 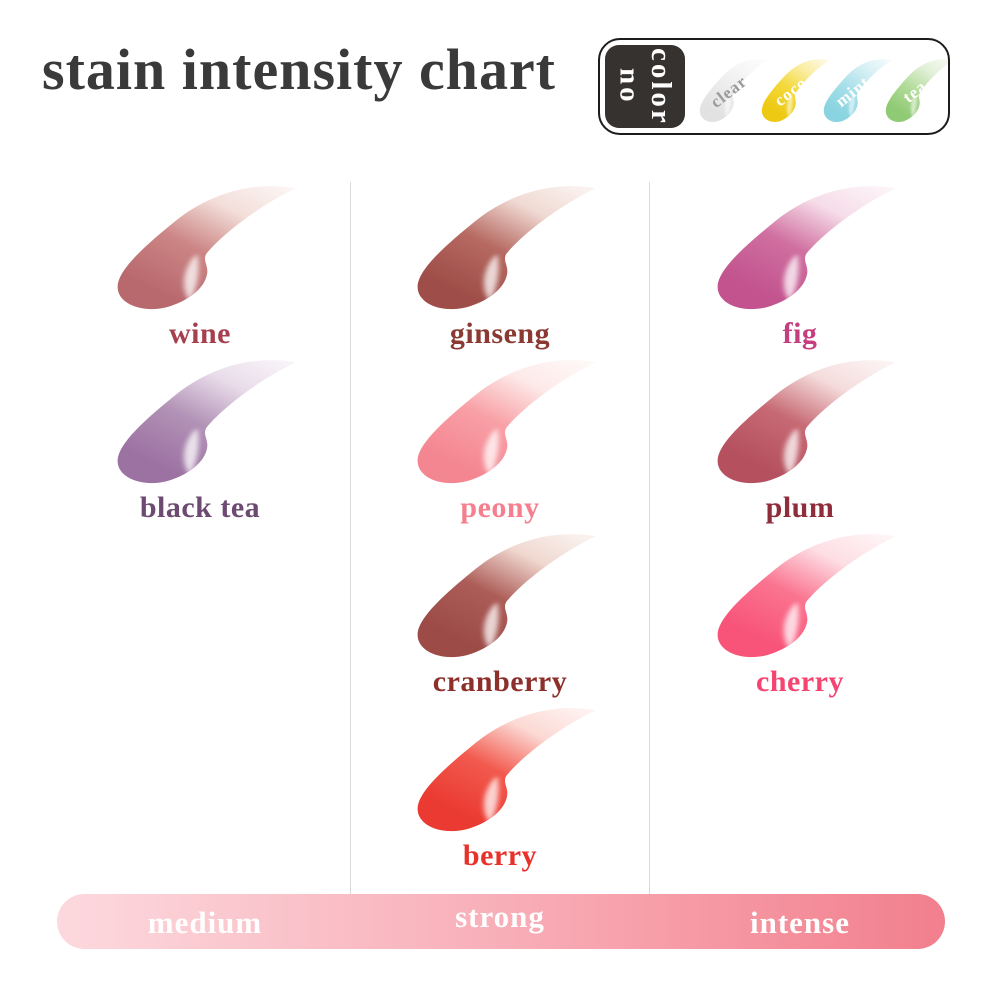 I want to click on swatch-label-fig: fig, so click(x=800, y=333).